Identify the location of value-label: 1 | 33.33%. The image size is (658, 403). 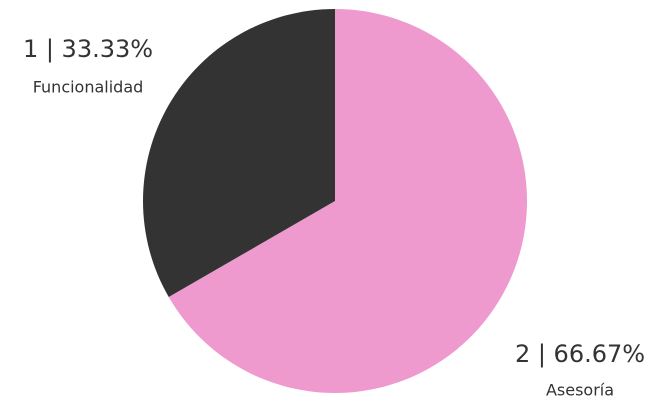
(88, 49).